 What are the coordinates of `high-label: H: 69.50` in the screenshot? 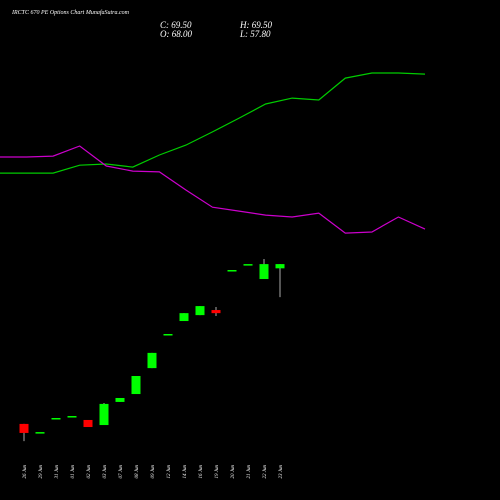 It's located at (255, 25).